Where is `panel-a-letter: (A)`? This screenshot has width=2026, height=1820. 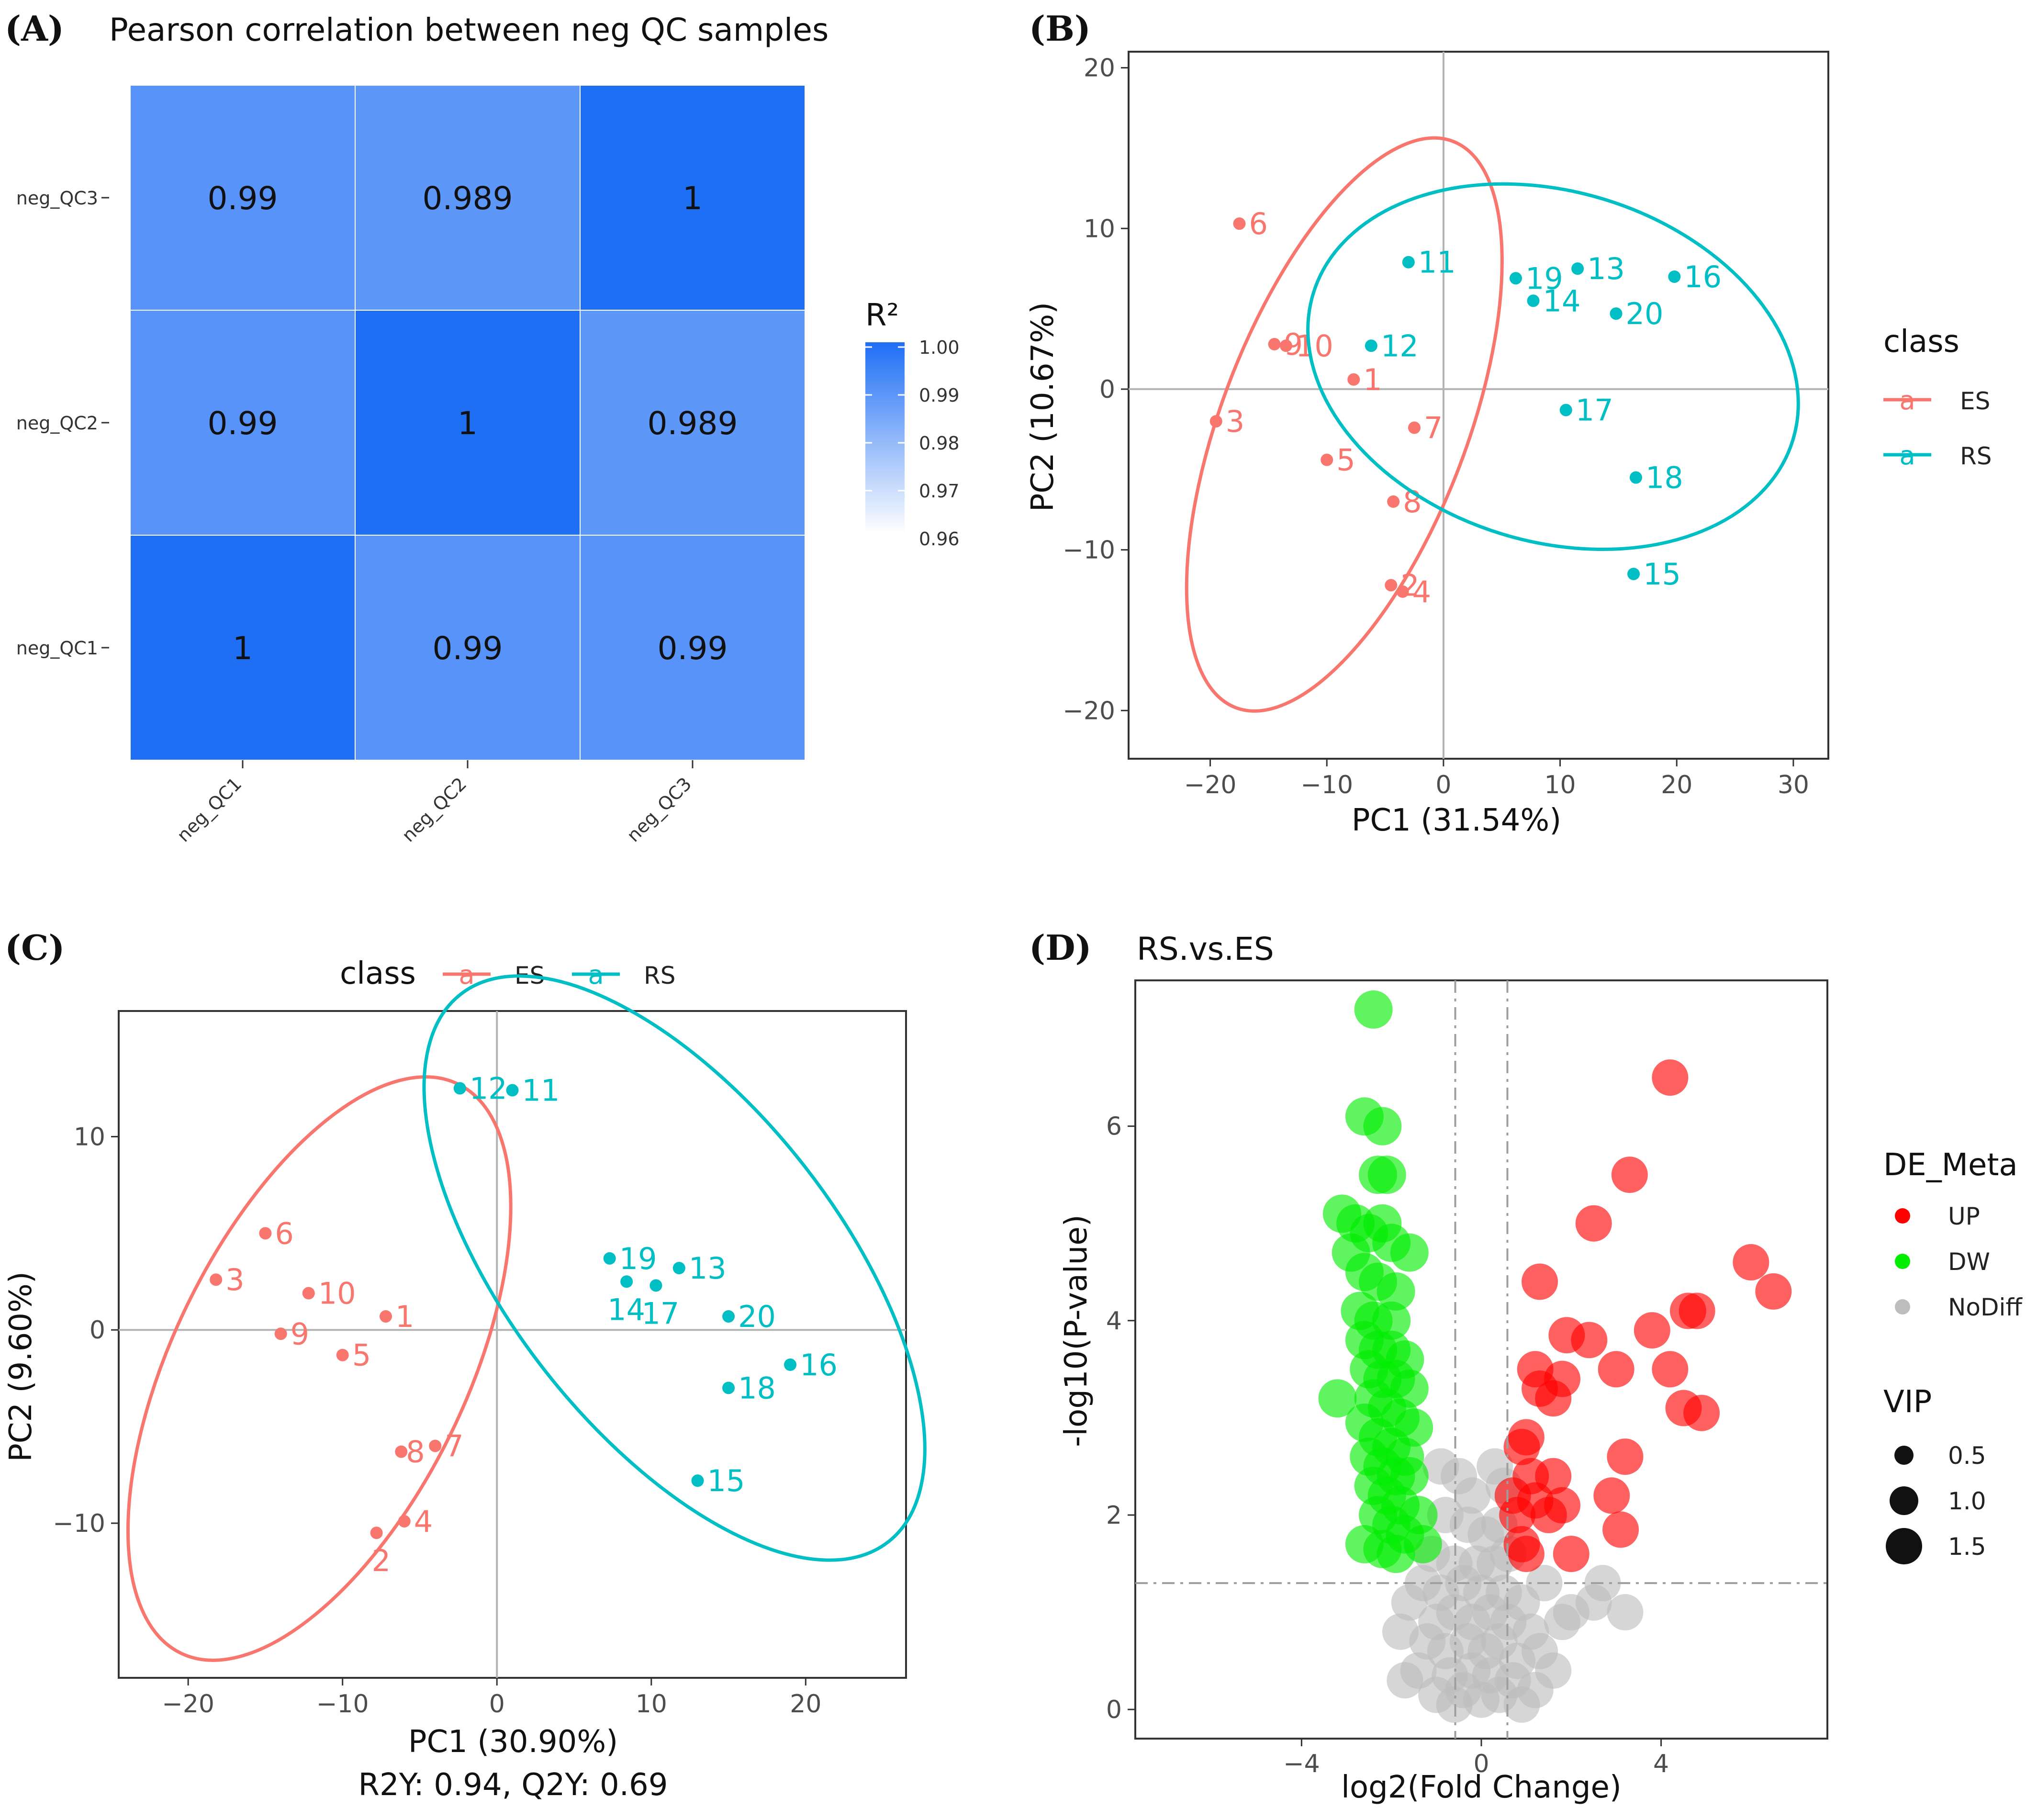 panel-a-letter: (A) is located at coordinates (34, 29).